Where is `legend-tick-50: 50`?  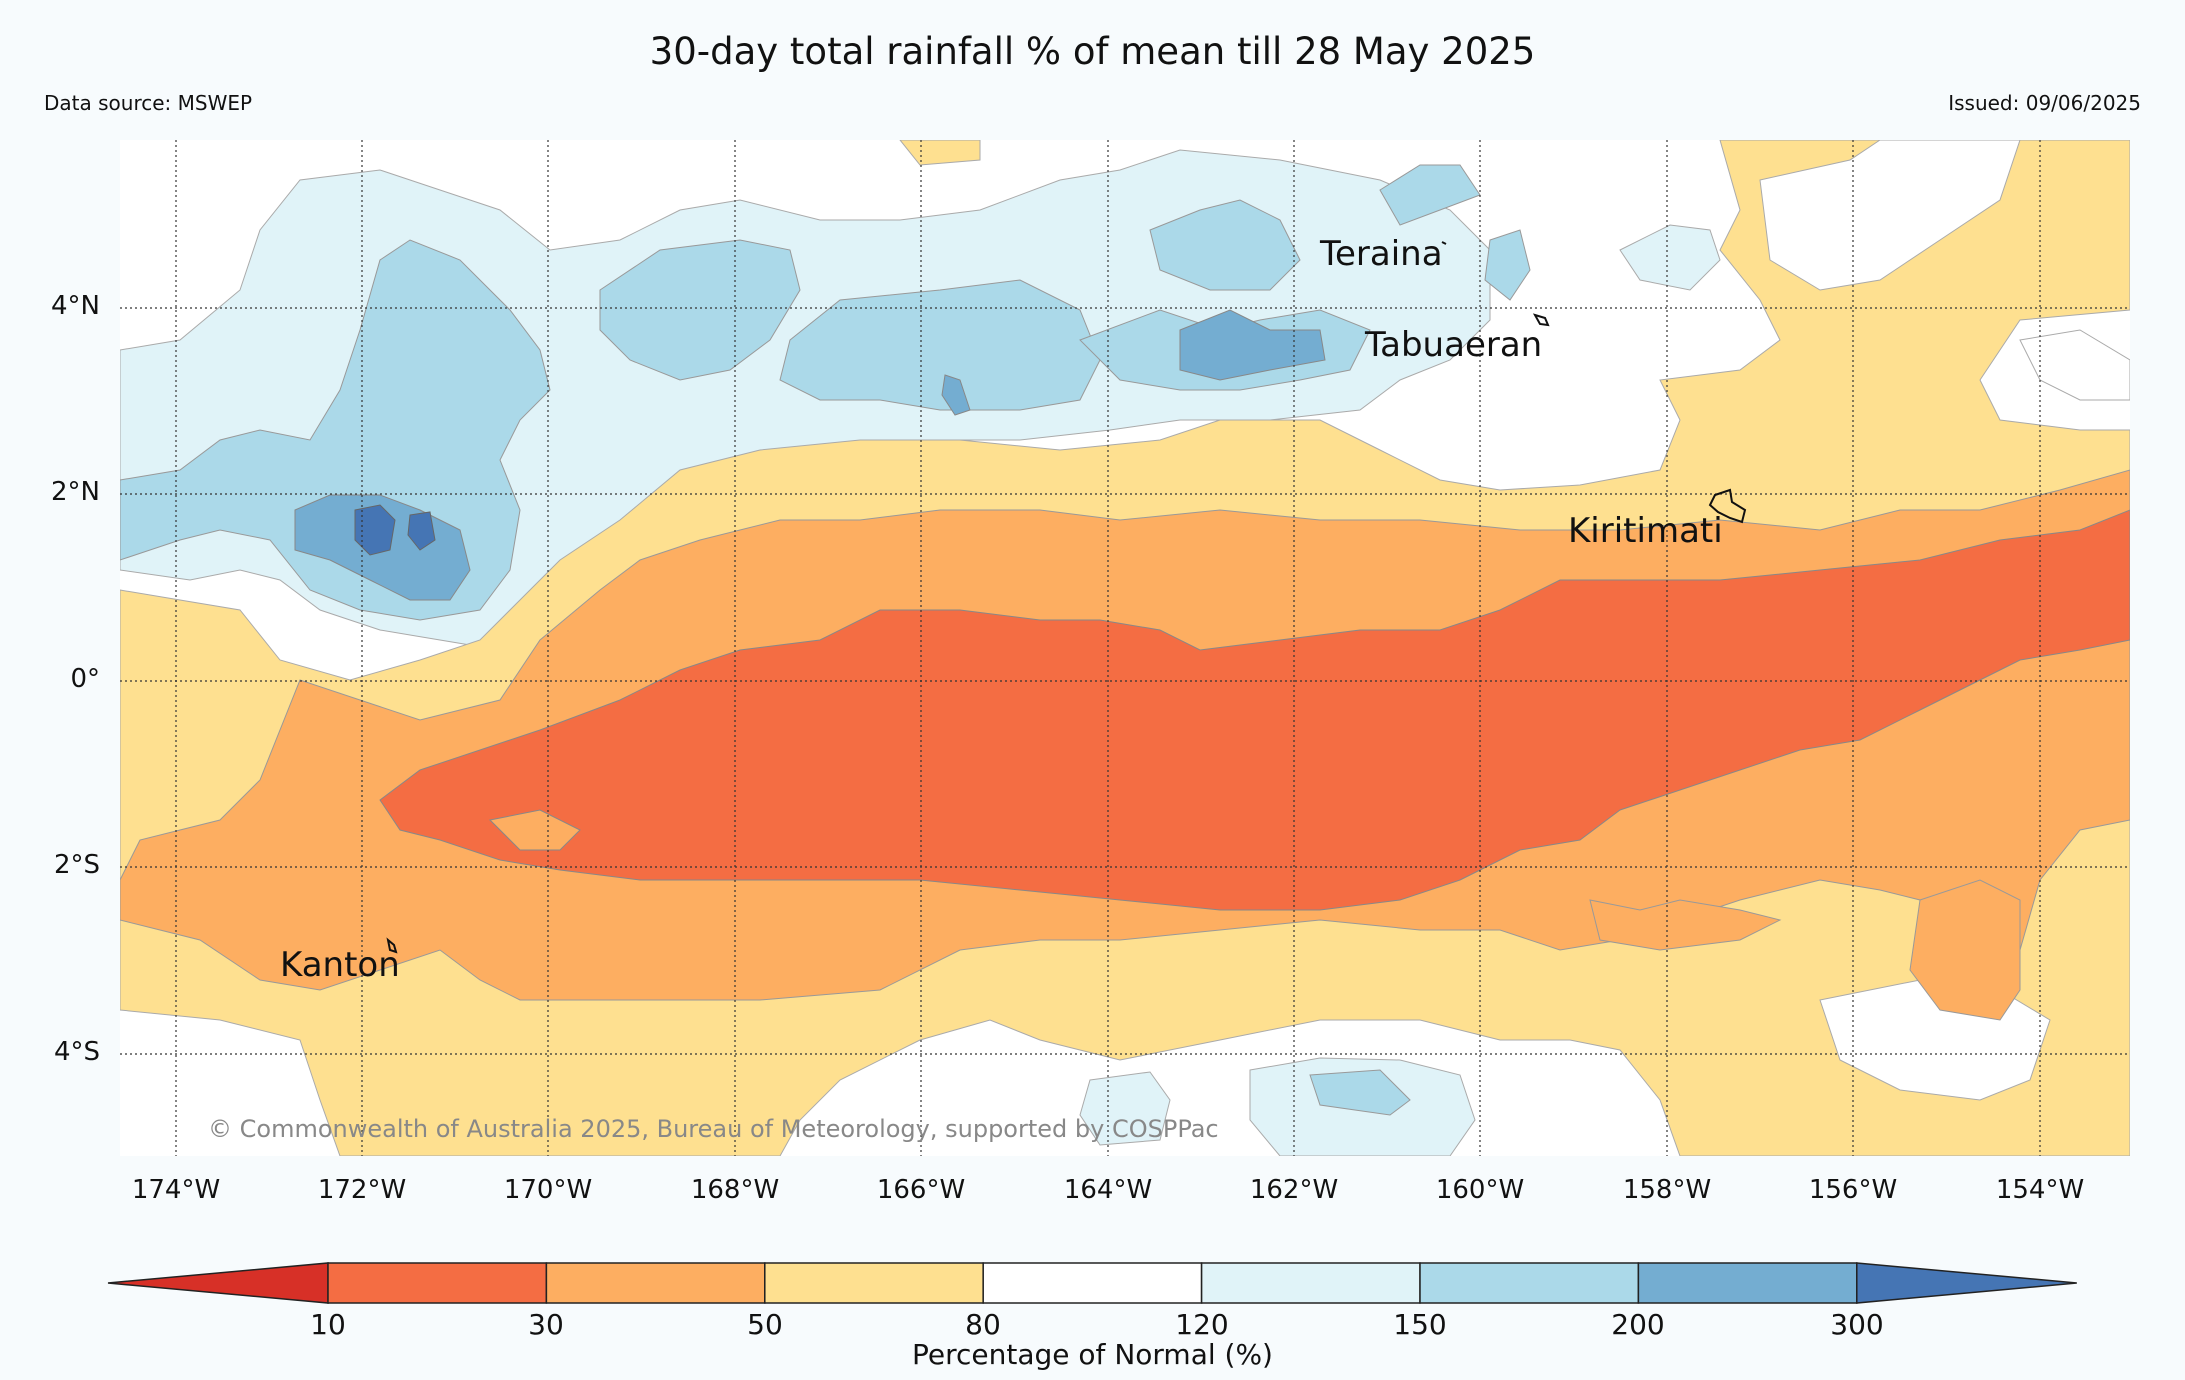
legend-tick-50: 50 is located at coordinates (765, 1324).